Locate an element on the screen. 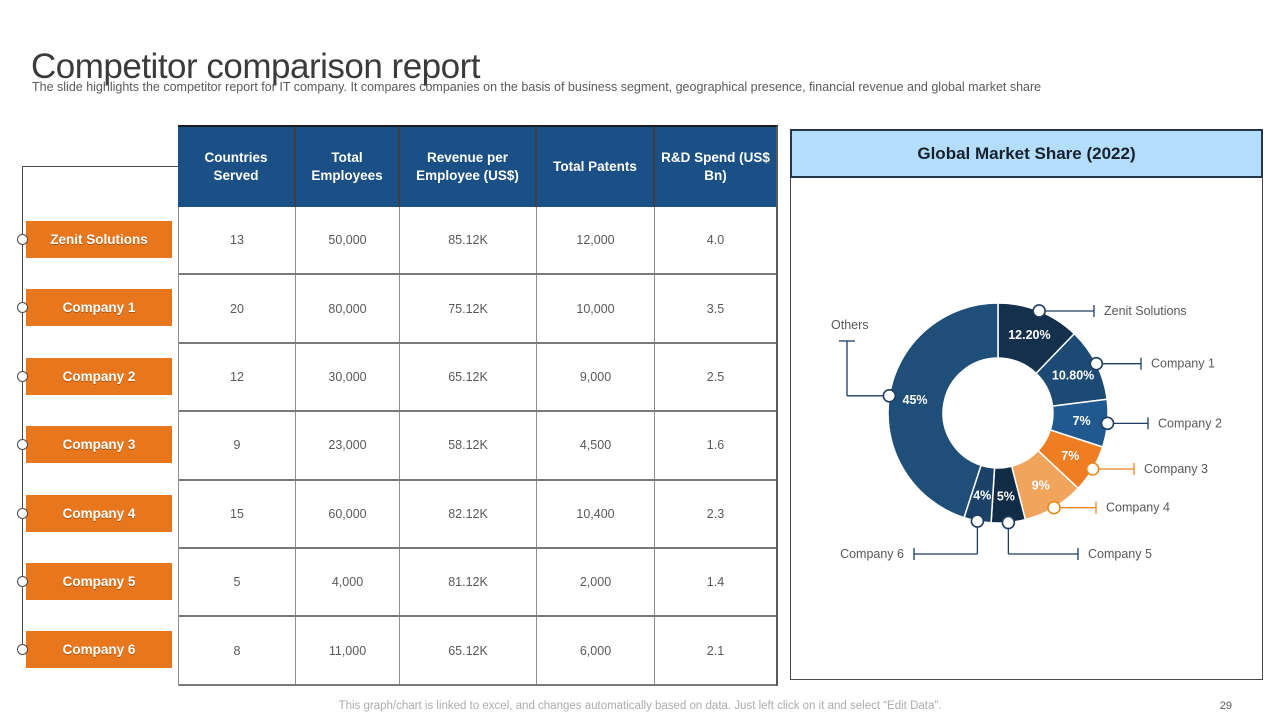 This screenshot has width=1280, height=720. table-cell: 5 is located at coordinates (237, 582).